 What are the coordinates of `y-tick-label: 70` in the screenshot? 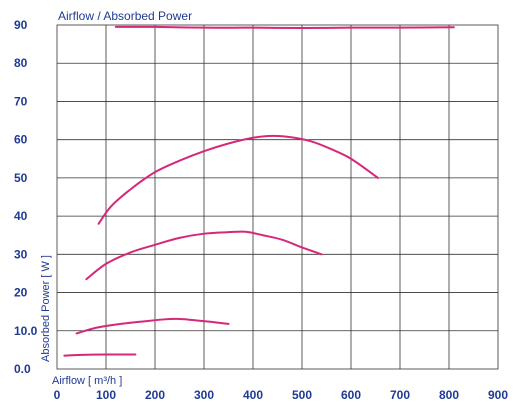 It's located at (21, 101).